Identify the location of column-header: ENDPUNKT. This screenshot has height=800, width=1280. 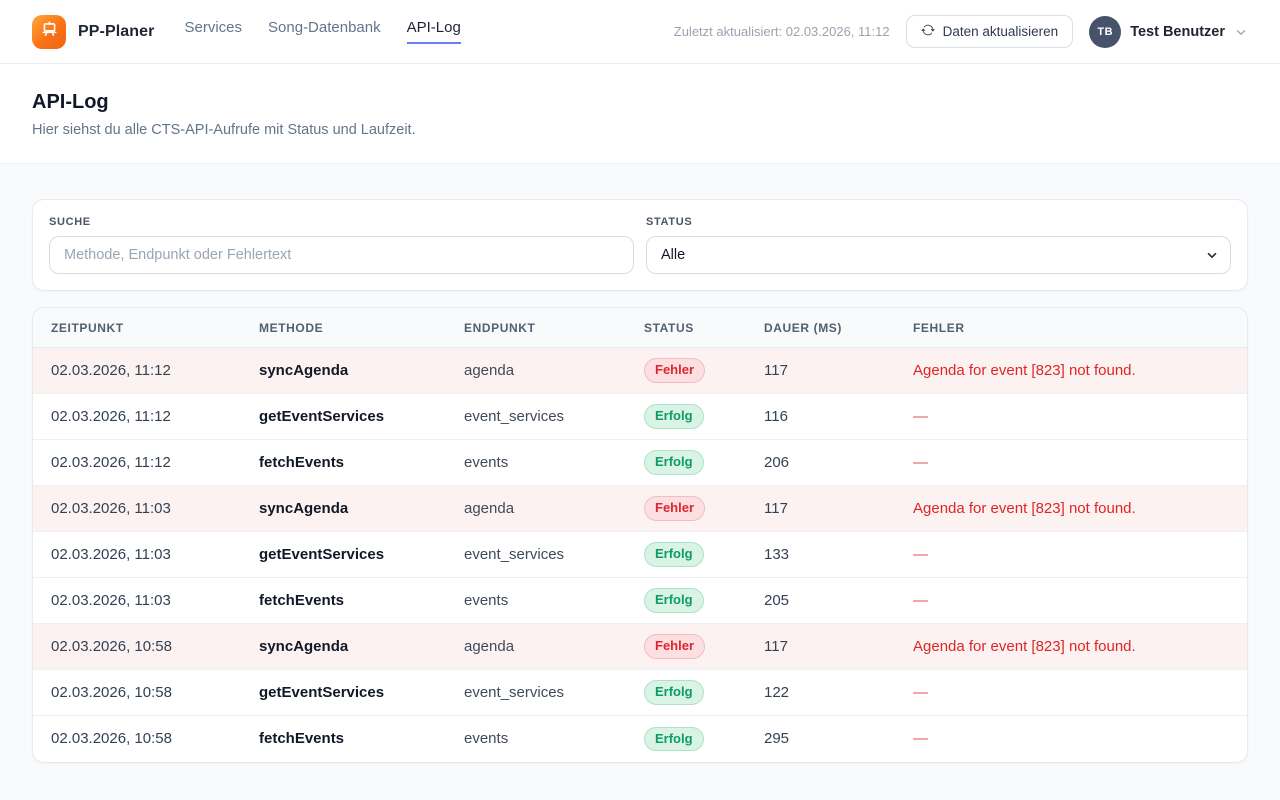
(536, 328).